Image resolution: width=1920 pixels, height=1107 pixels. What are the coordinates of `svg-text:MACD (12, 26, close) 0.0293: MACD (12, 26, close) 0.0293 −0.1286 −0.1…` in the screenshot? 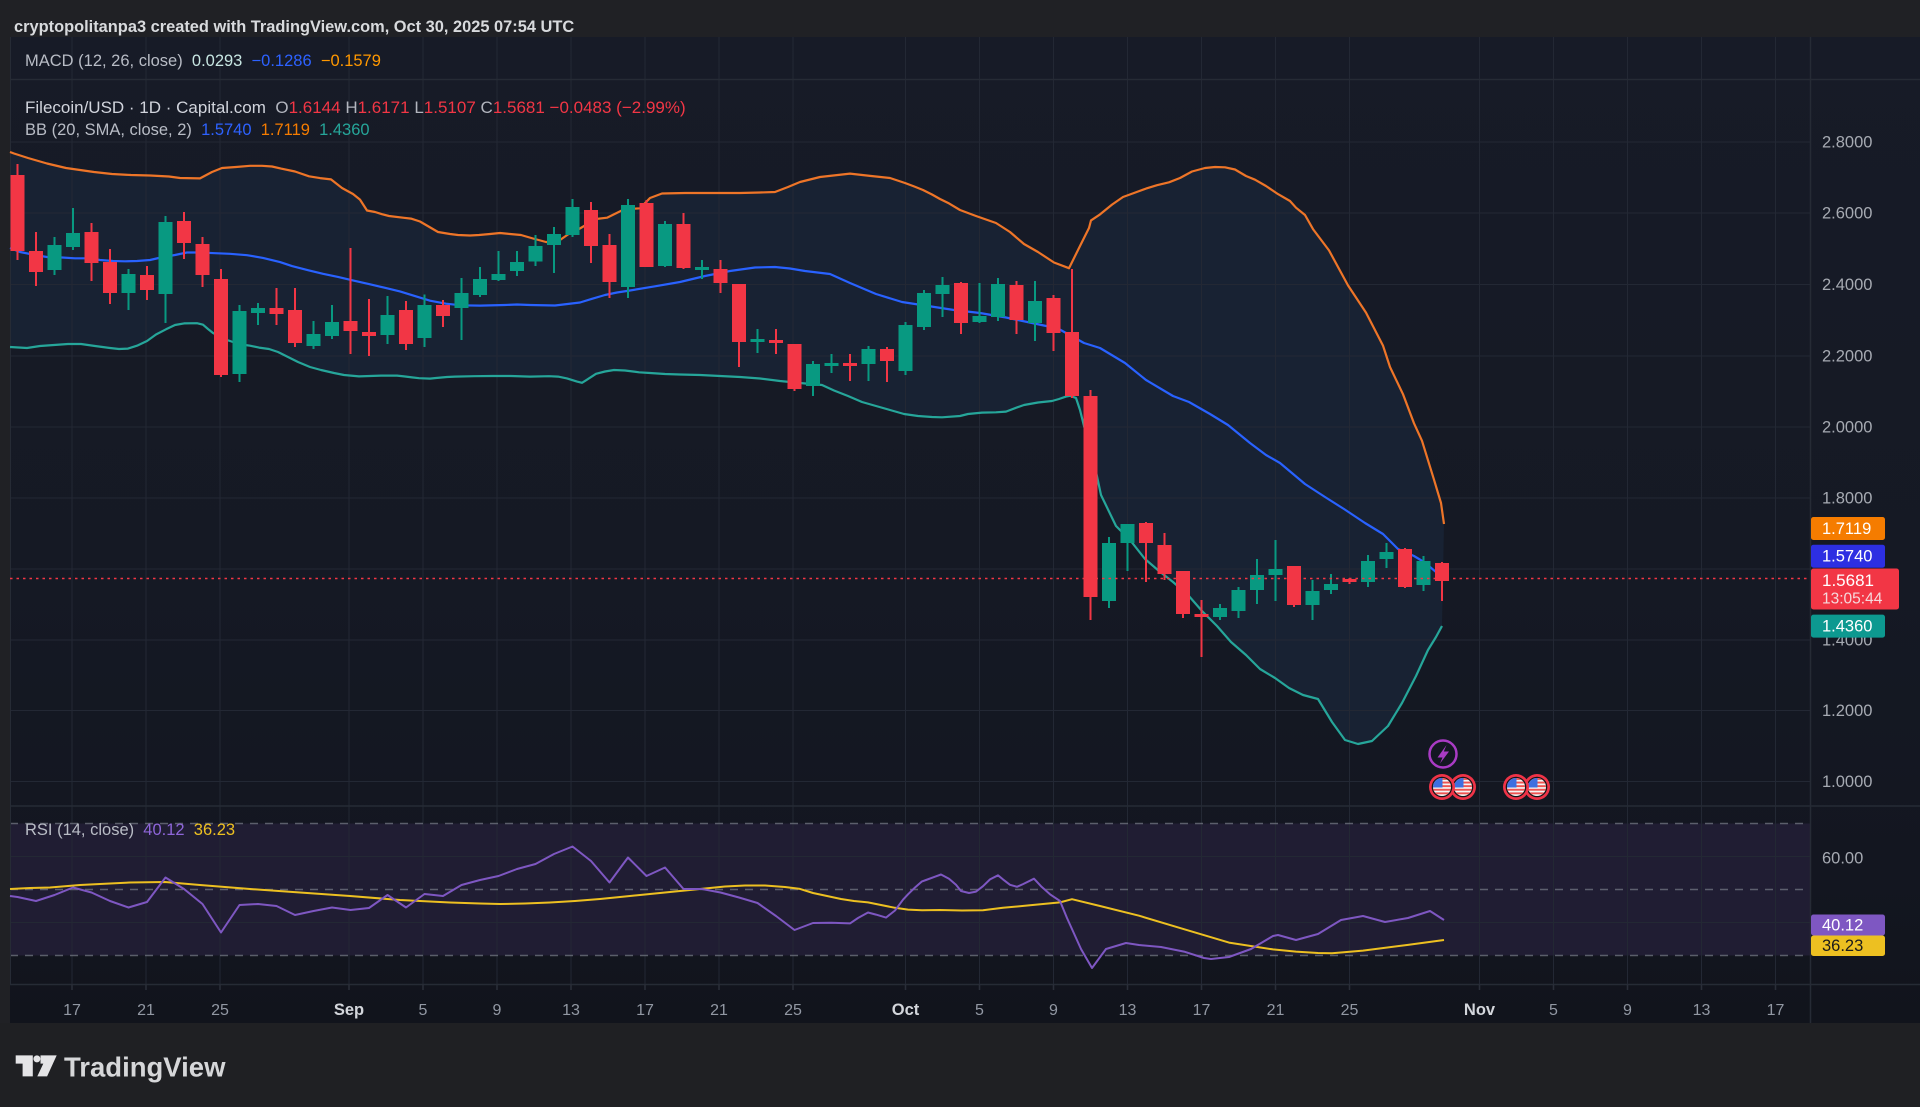 It's located at (203, 61).